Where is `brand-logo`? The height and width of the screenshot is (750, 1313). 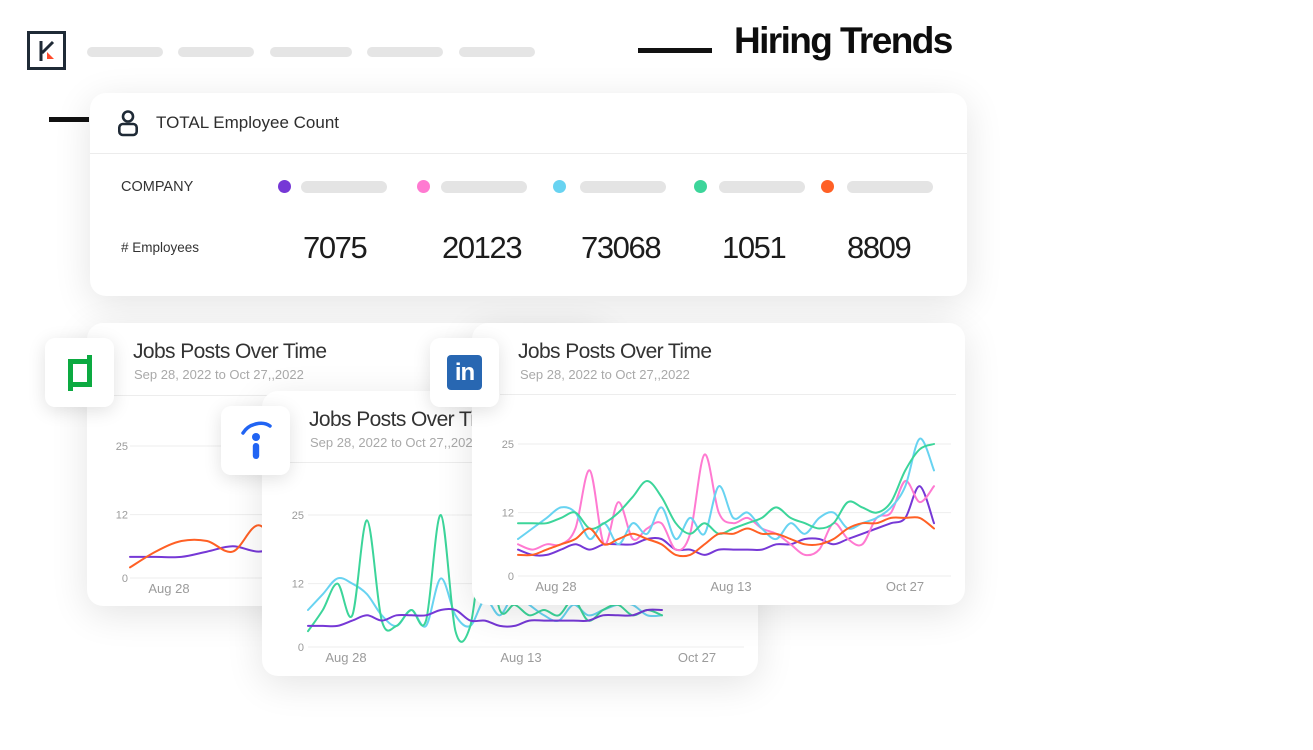
brand-logo is located at coordinates (46, 50).